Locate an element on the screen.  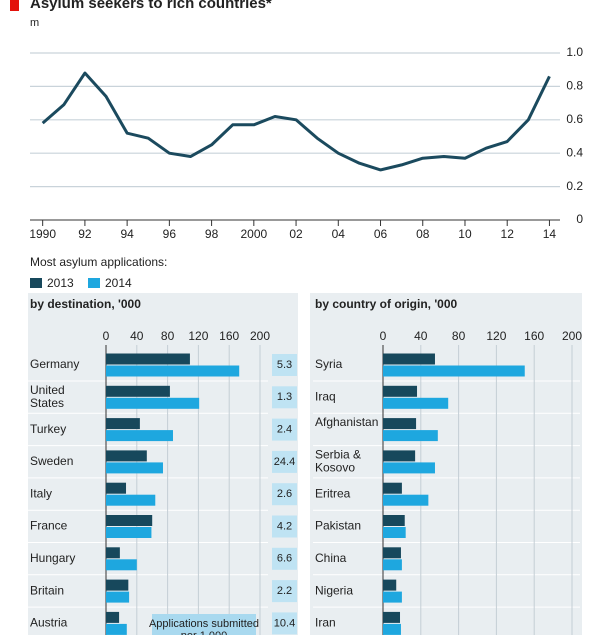
legend-label: 2013 is located at coordinates (60, 283).